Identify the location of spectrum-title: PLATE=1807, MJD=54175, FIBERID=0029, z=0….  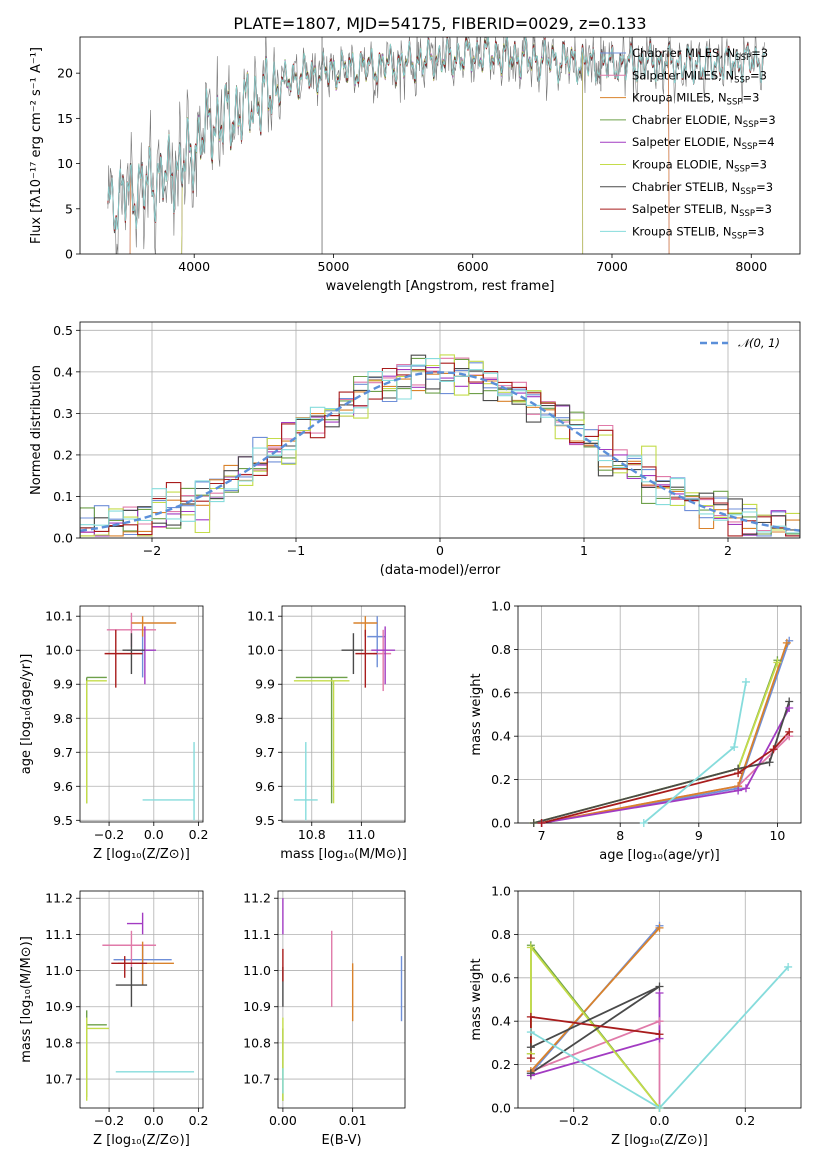
(439, 23).